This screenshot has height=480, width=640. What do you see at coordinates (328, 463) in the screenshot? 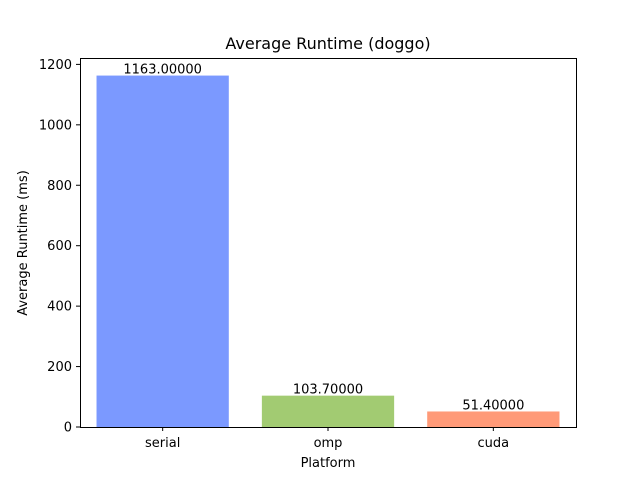
I see `x-axis-label: Platform` at bounding box center [328, 463].